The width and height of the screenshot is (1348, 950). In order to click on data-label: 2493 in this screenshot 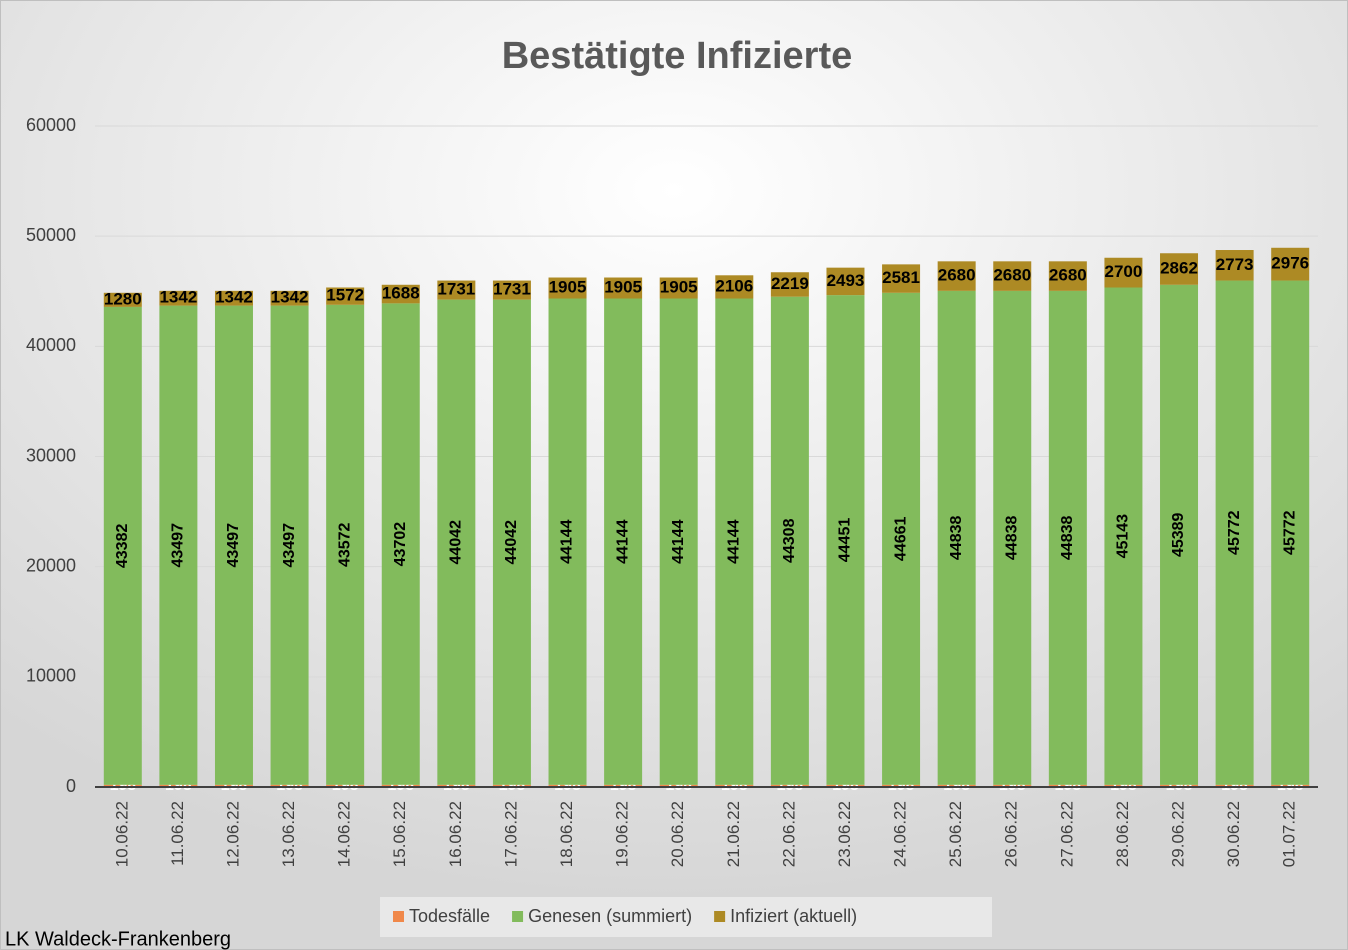, I will do `click(846, 280)`.